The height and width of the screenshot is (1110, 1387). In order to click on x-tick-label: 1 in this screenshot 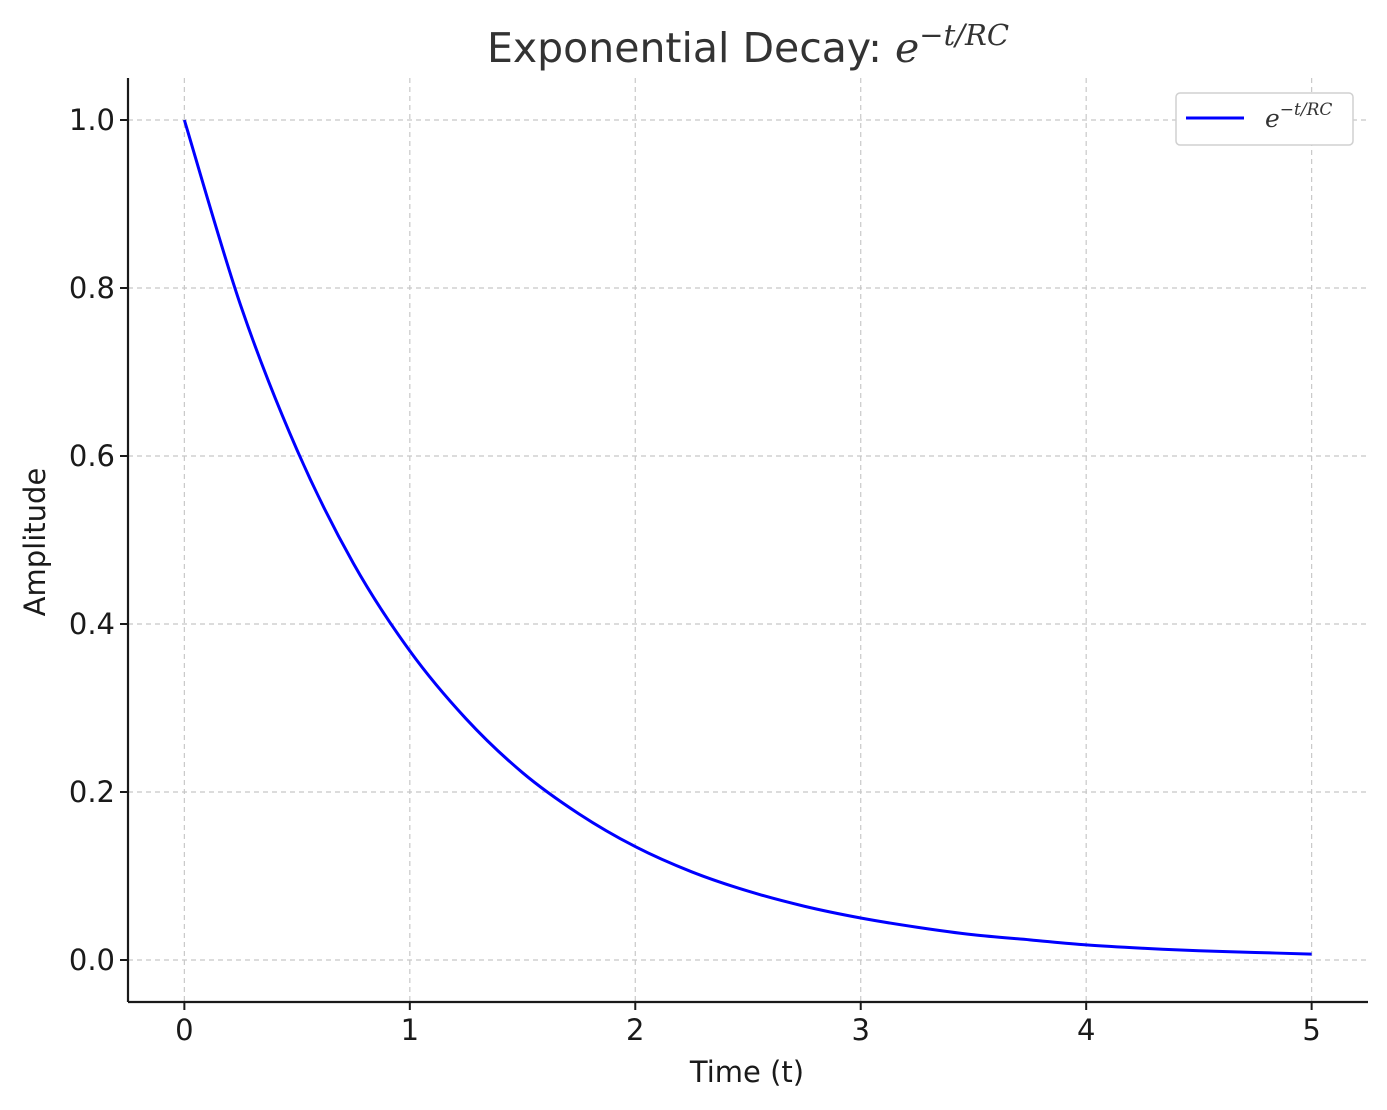, I will do `click(410, 1030)`.